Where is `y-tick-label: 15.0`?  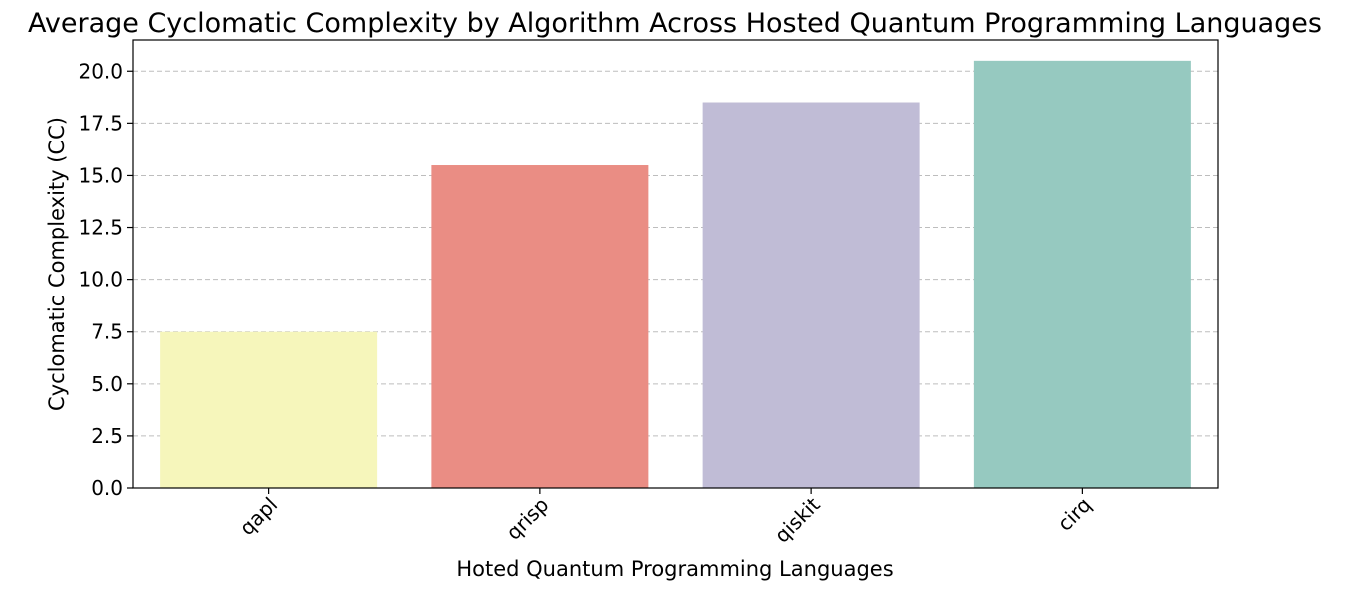
y-tick-label: 15.0 is located at coordinates (100, 175).